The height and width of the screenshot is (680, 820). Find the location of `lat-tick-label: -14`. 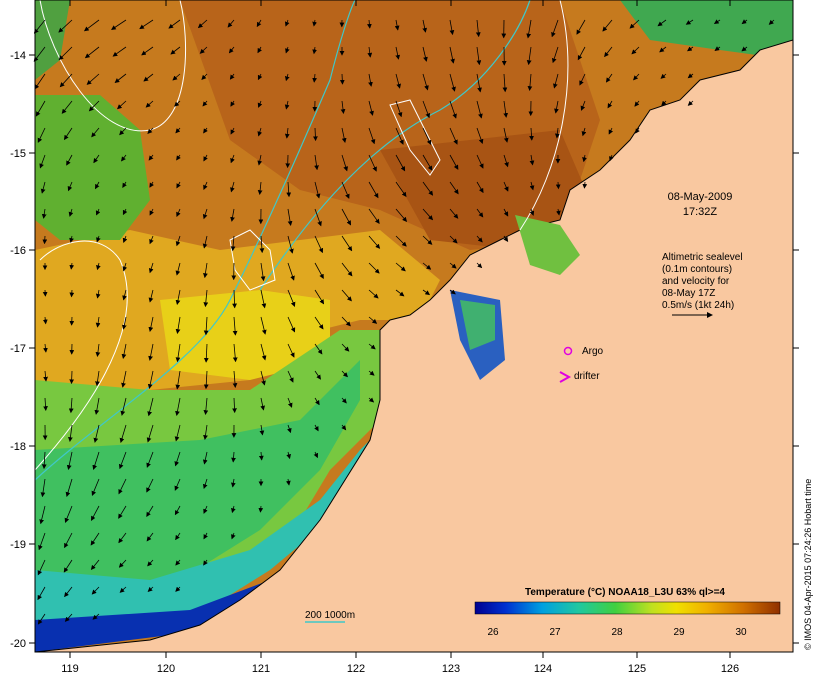

lat-tick-label: -14 is located at coordinates (18, 56).